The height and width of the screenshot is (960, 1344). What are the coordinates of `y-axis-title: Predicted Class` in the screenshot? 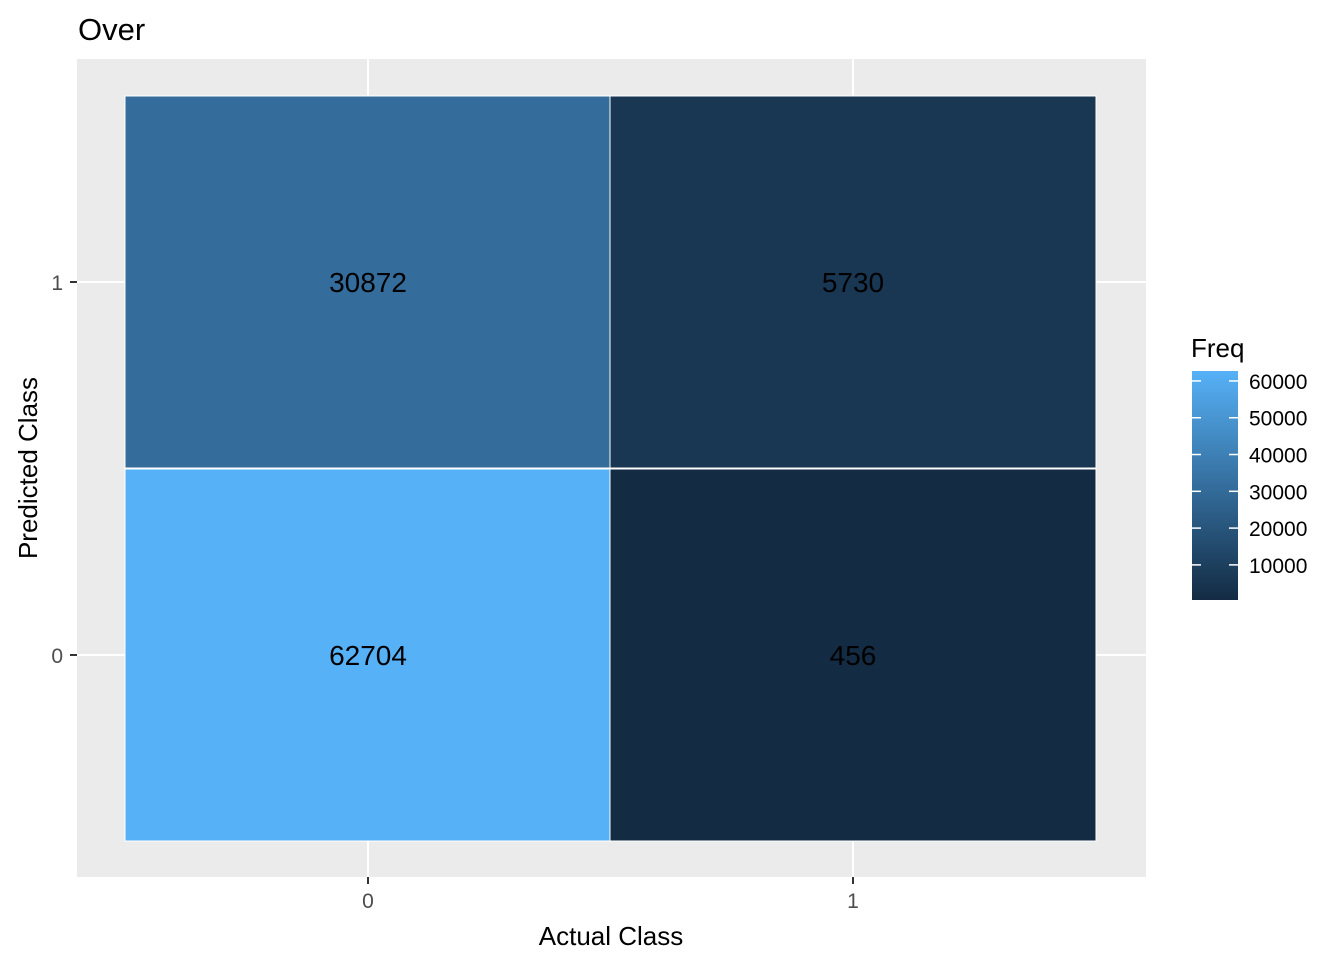 It's located at (28, 468).